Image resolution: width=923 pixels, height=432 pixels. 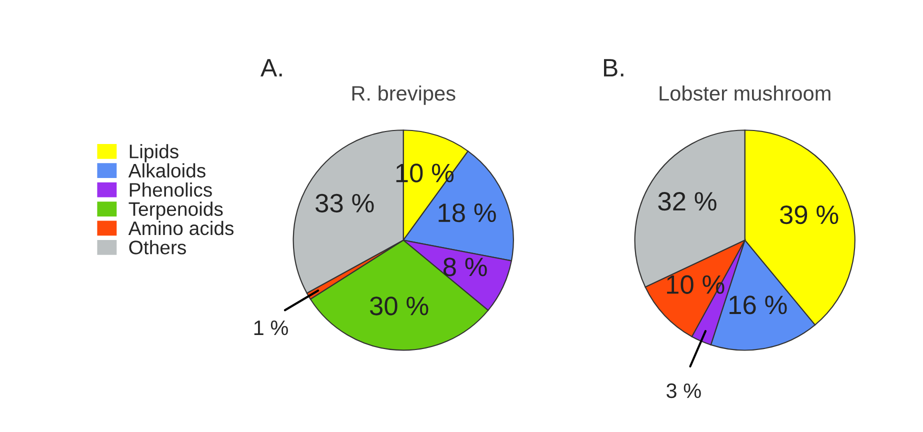 I want to click on data-label: 3 %, so click(x=683, y=390).